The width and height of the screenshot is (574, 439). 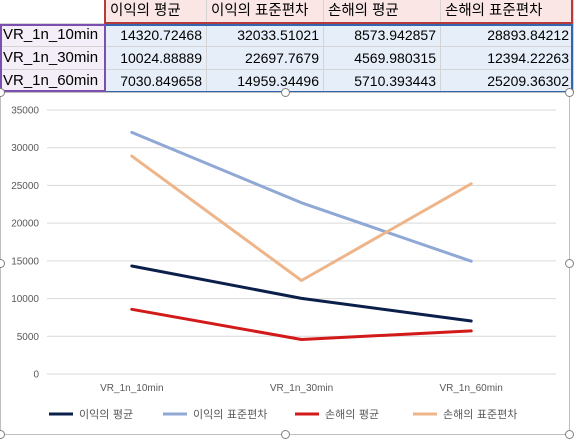 I want to click on table-cell: 4569.980315, so click(x=382, y=58).